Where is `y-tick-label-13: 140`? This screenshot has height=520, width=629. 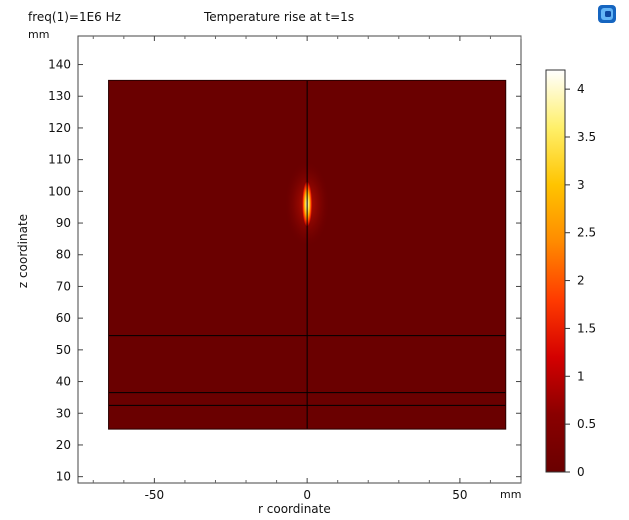 y-tick-label-13: 140 is located at coordinates (59, 65).